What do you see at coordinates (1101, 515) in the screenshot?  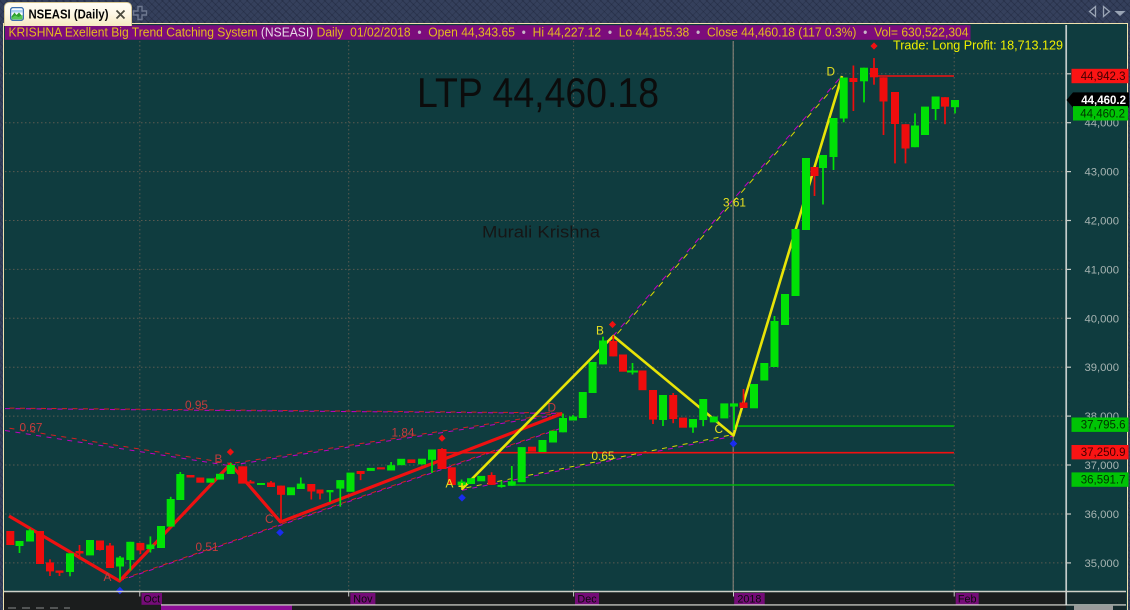 I see `svg-text: 36,000` at bounding box center [1101, 515].